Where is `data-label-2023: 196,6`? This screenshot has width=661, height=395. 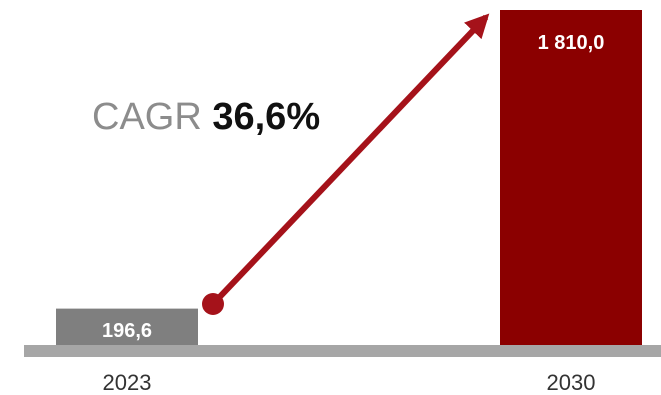 data-label-2023: 196,6 is located at coordinates (127, 331).